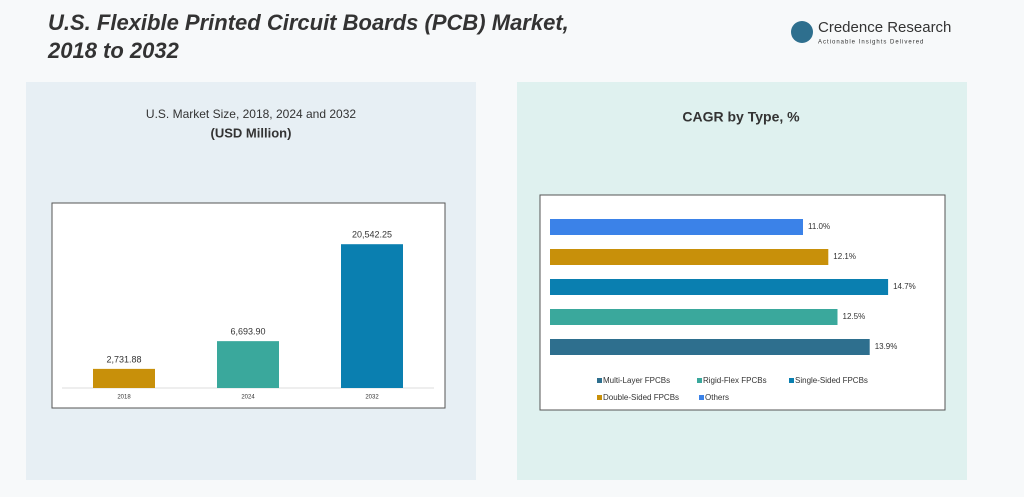 The image size is (1024, 497). I want to click on logo-icon, so click(802, 32).